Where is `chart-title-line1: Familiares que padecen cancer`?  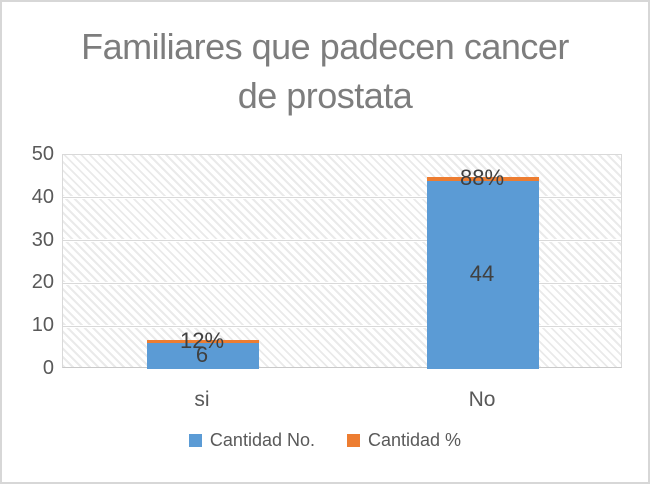 chart-title-line1: Familiares que padecen cancer is located at coordinates (325, 46).